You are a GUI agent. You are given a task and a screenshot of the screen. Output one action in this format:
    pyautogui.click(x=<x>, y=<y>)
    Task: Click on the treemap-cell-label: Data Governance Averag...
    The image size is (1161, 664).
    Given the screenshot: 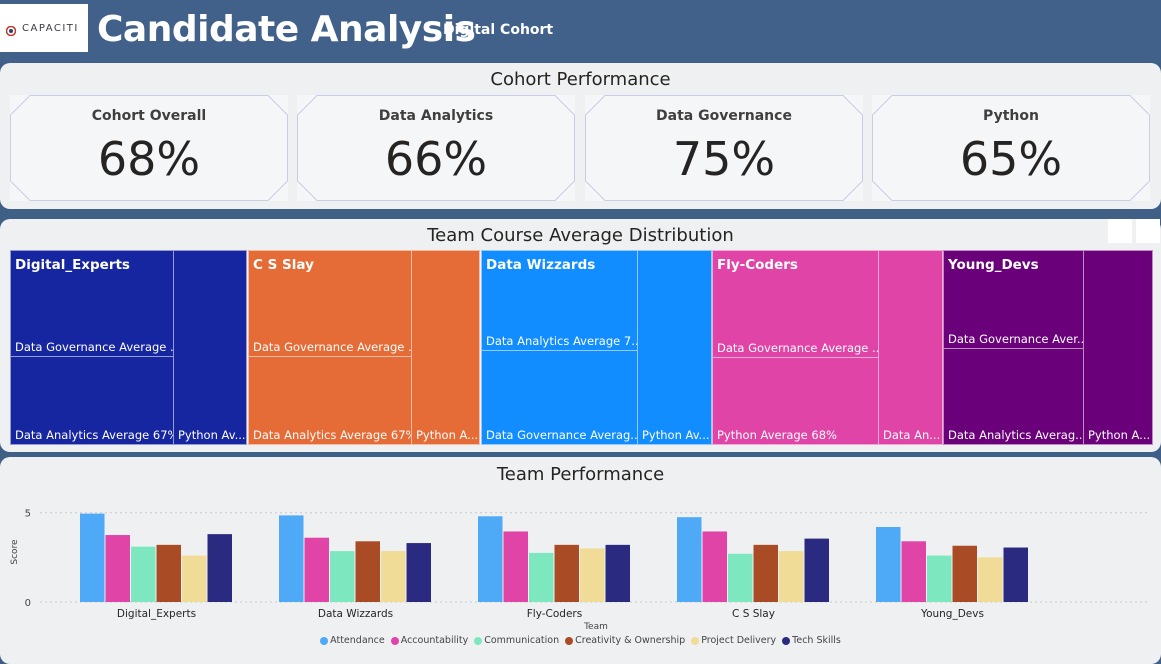 What is the action you would take?
    pyautogui.click(x=561, y=435)
    